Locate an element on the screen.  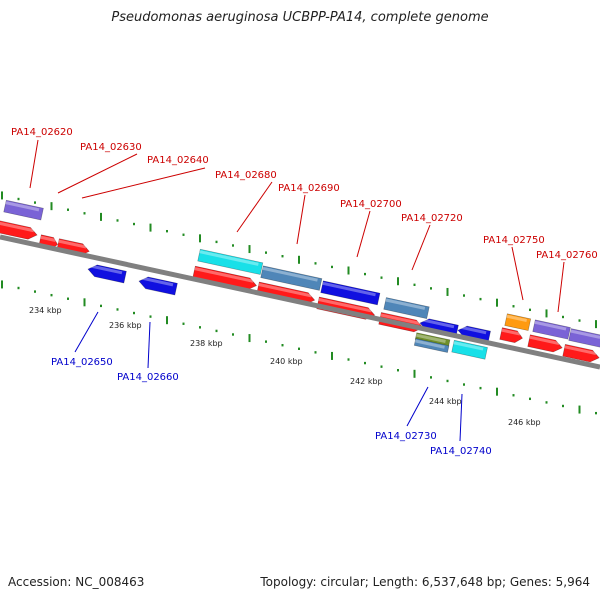
gene-label-top: PA14_02630 is located at coordinates (111, 147).